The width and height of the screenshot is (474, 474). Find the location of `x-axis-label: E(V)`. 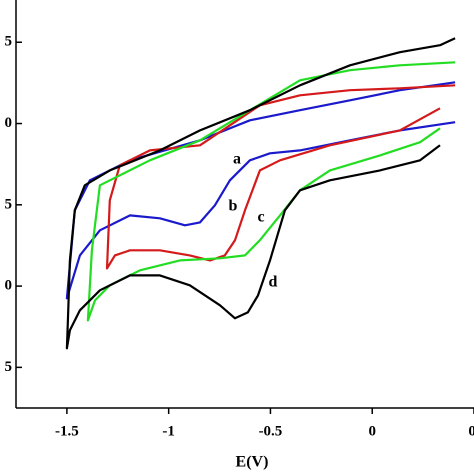

x-axis-label: E(V) is located at coordinates (252, 462).